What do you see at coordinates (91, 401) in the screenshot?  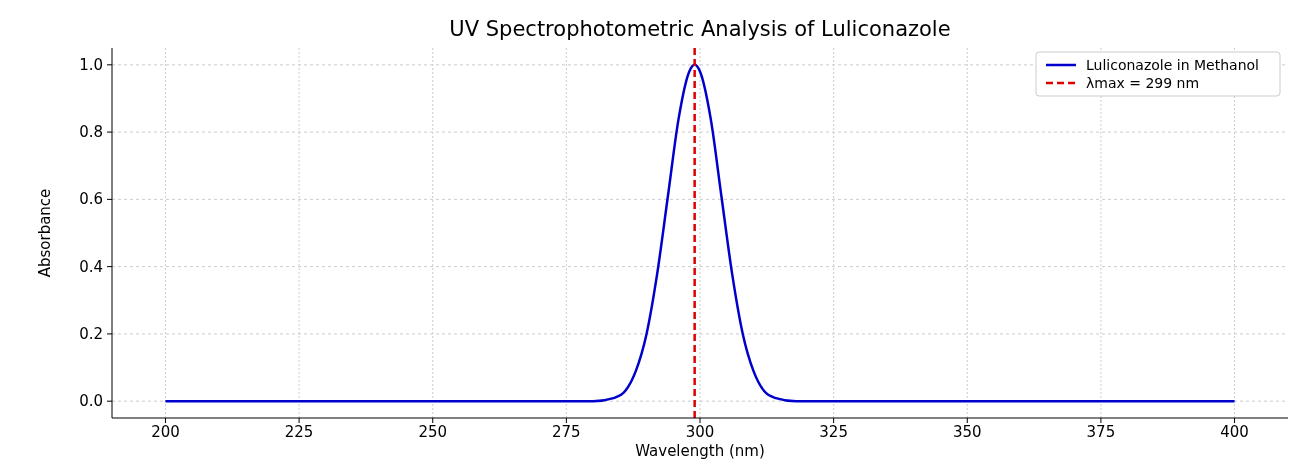 I see `y-tick-label: 0.0` at bounding box center [91, 401].